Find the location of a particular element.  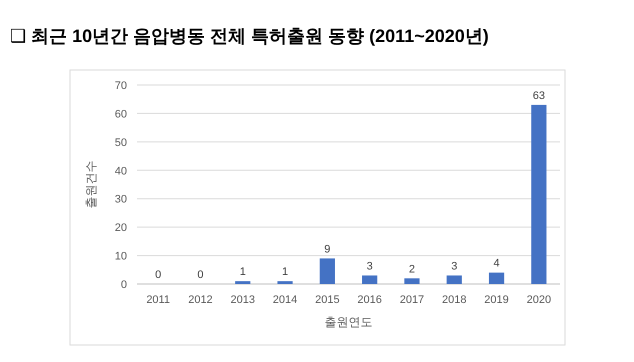

y-tick-label: 60 is located at coordinates (120, 114).